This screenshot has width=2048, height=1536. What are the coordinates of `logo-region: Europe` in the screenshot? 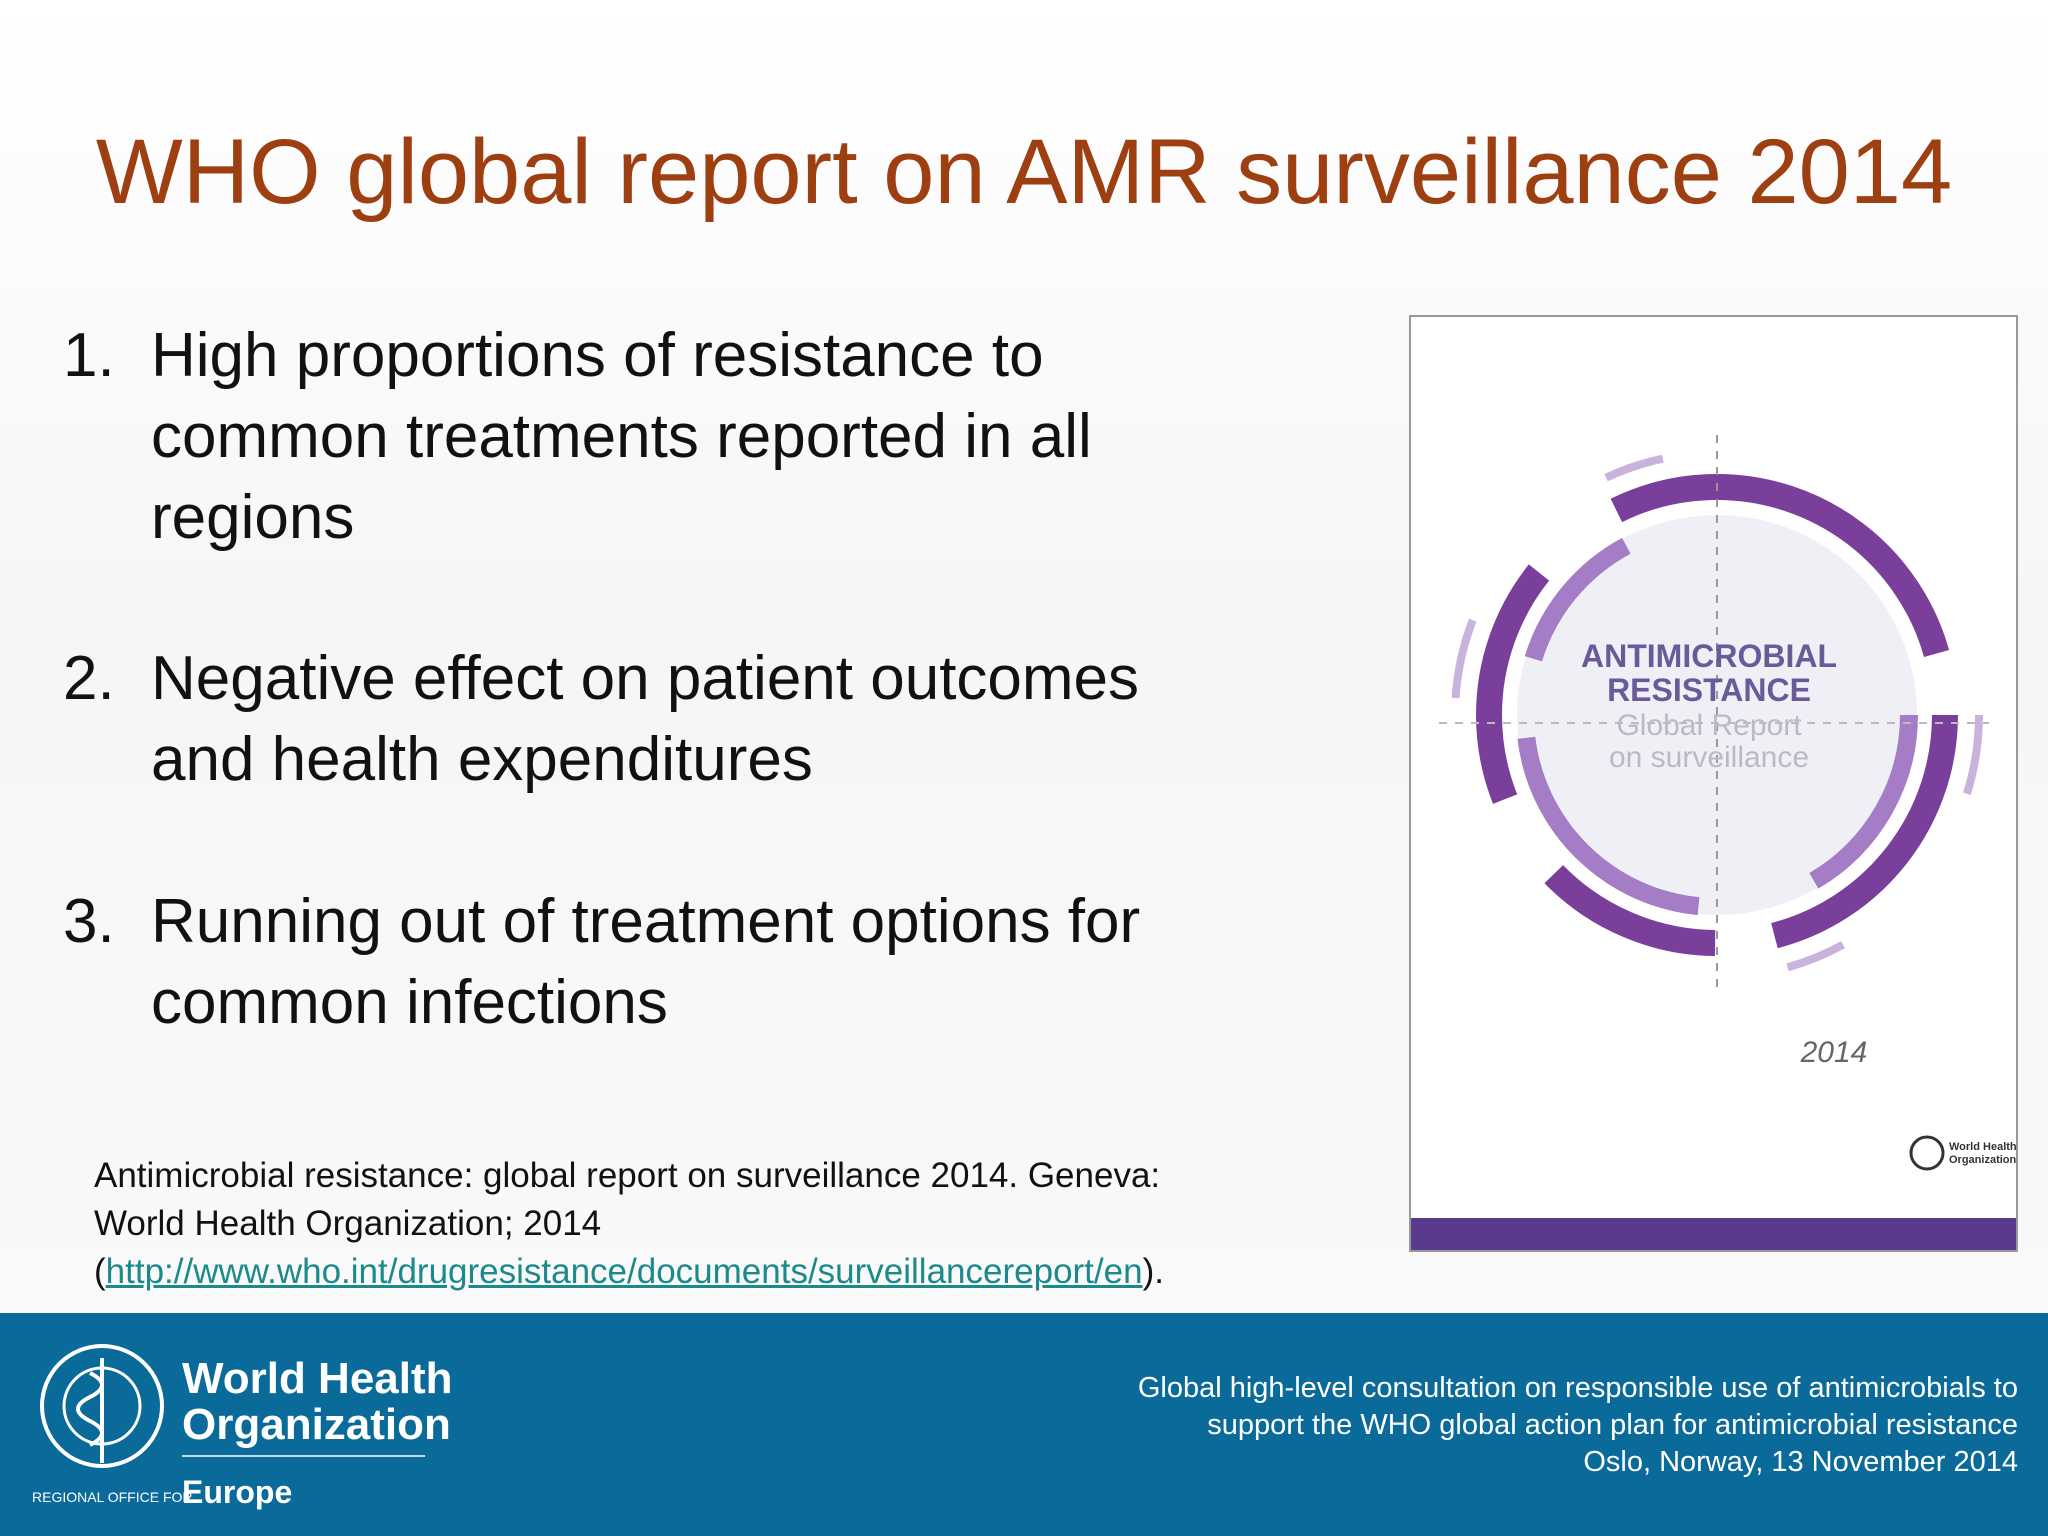 It's located at (237, 1492).